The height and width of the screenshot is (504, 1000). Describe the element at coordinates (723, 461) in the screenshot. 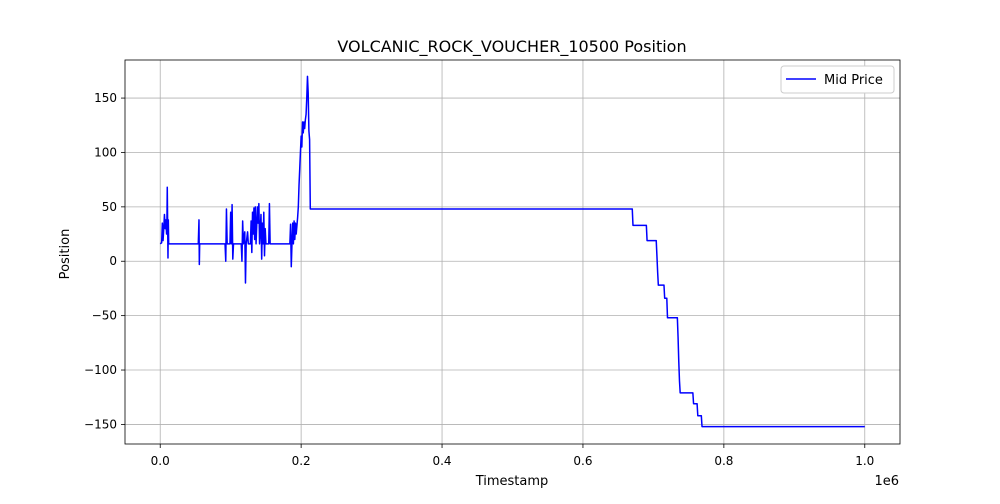

I see `x-tick-label: 0.8` at that location.